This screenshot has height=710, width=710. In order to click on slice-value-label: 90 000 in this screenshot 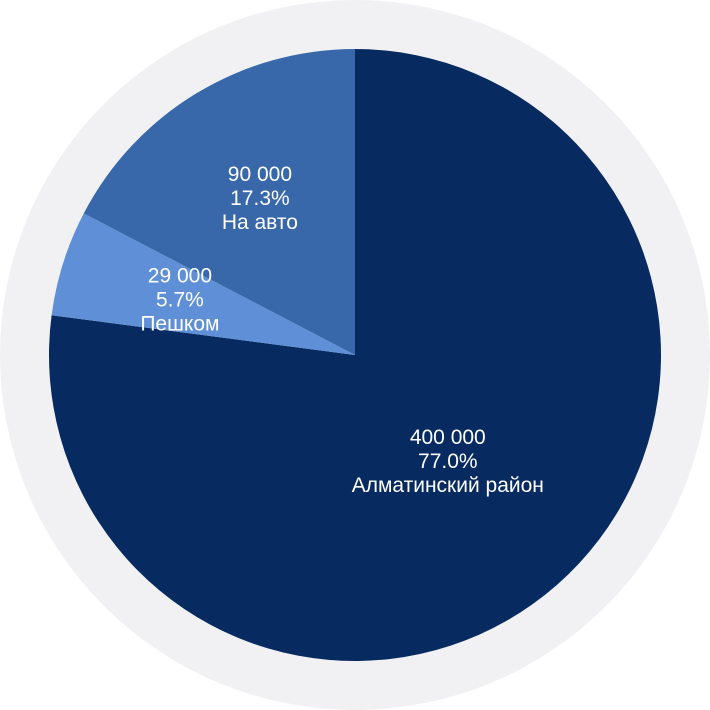, I will do `click(260, 174)`.